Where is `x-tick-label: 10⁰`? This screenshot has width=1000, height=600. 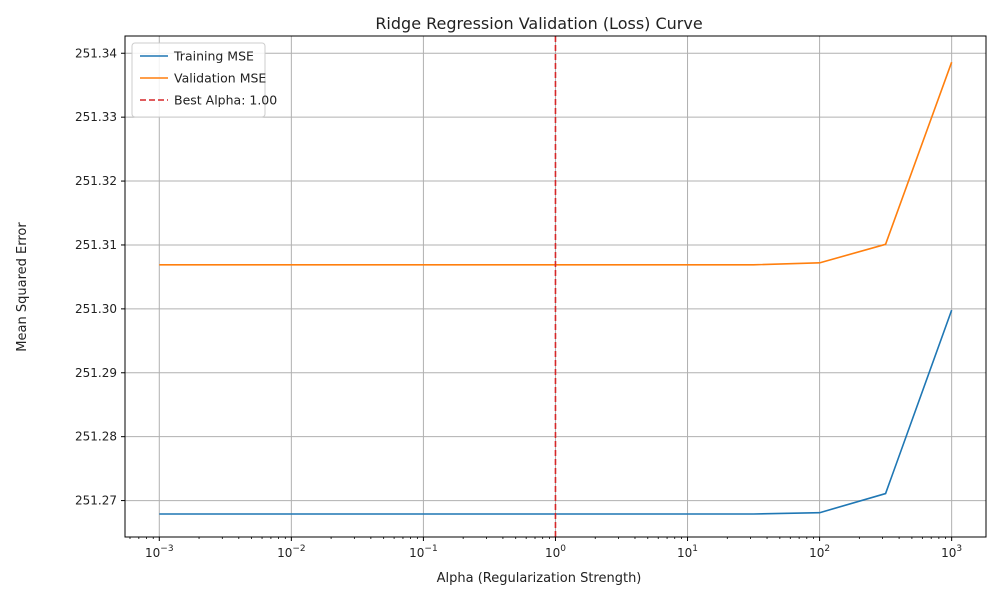
x-tick-label: 10⁰ is located at coordinates (555, 552).